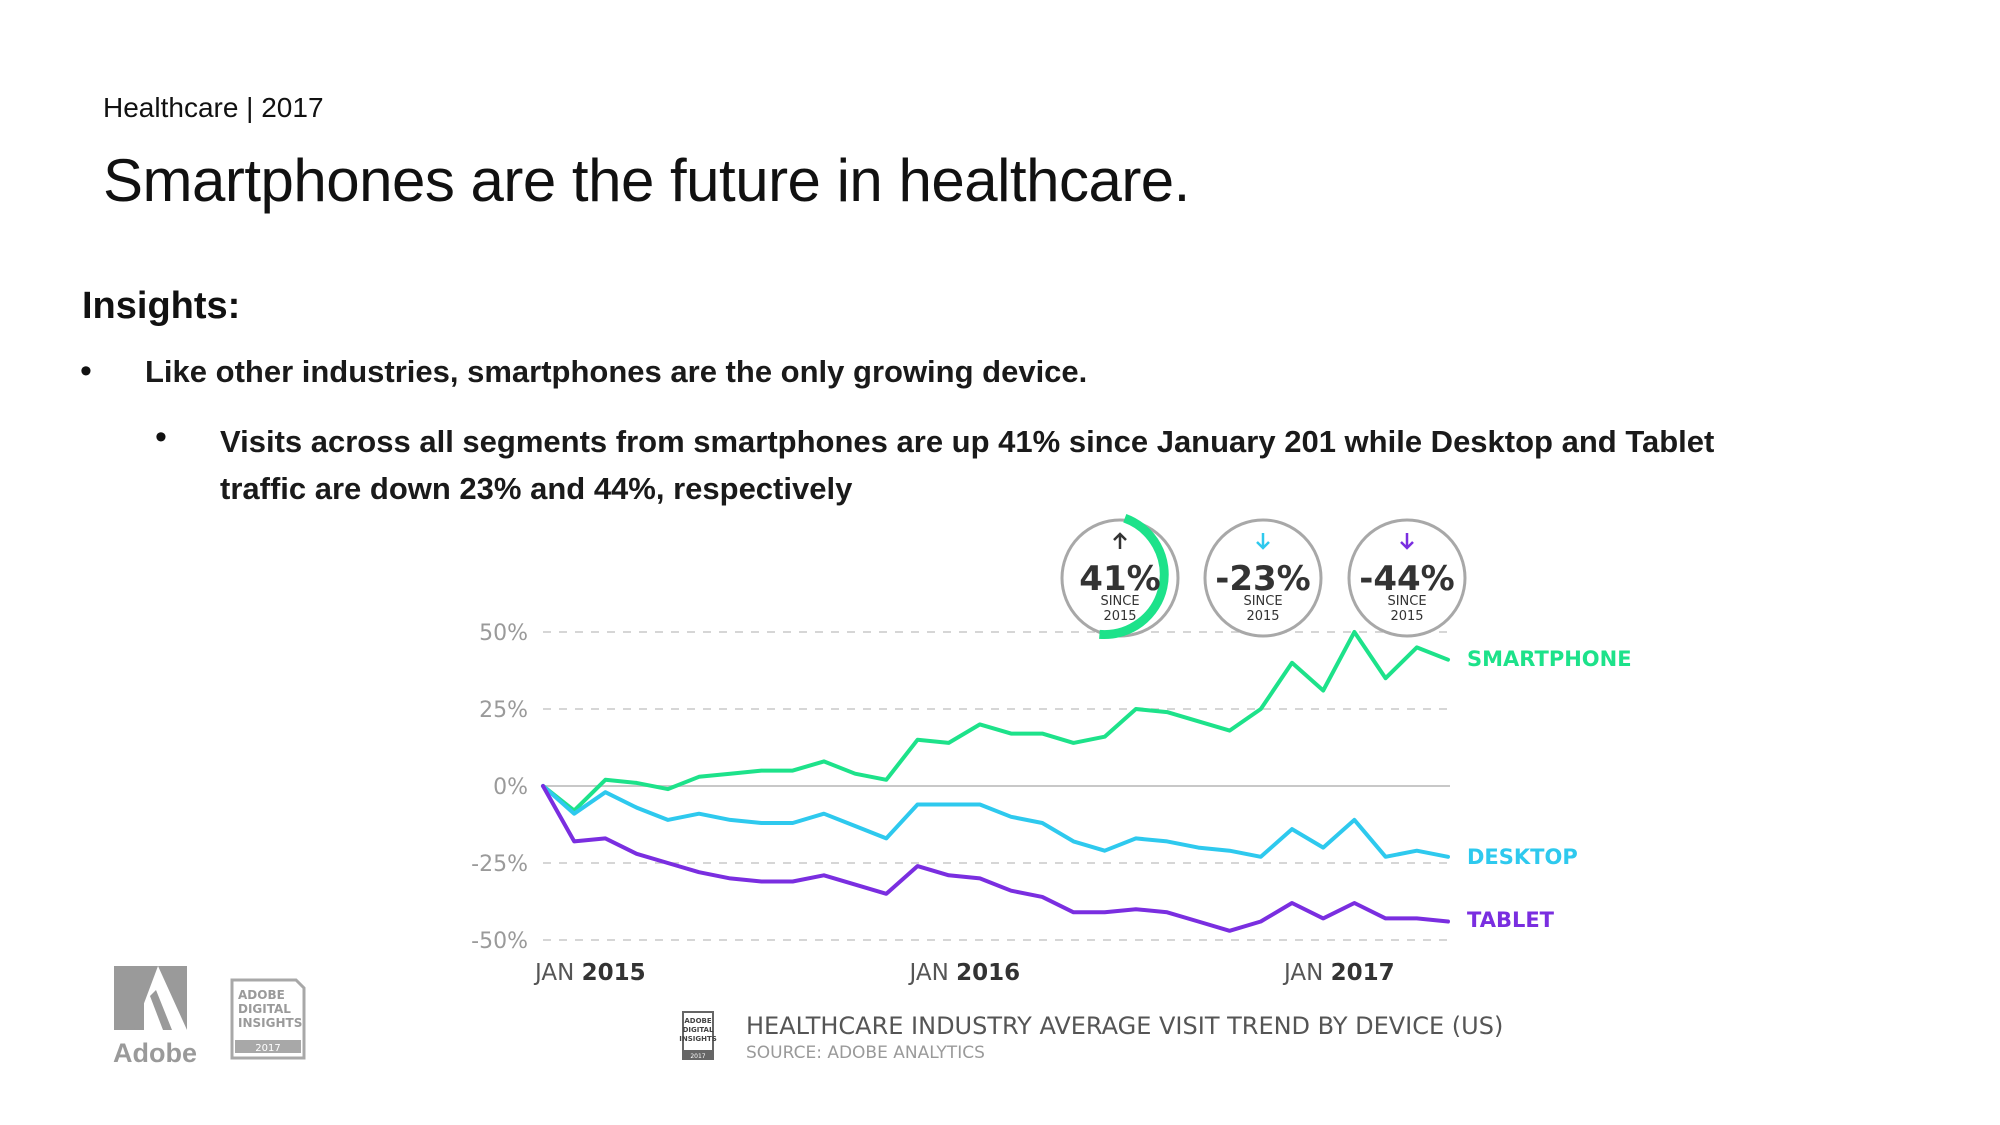  What do you see at coordinates (1511, 920) in the screenshot?
I see `series-label-tablet: TABLET` at bounding box center [1511, 920].